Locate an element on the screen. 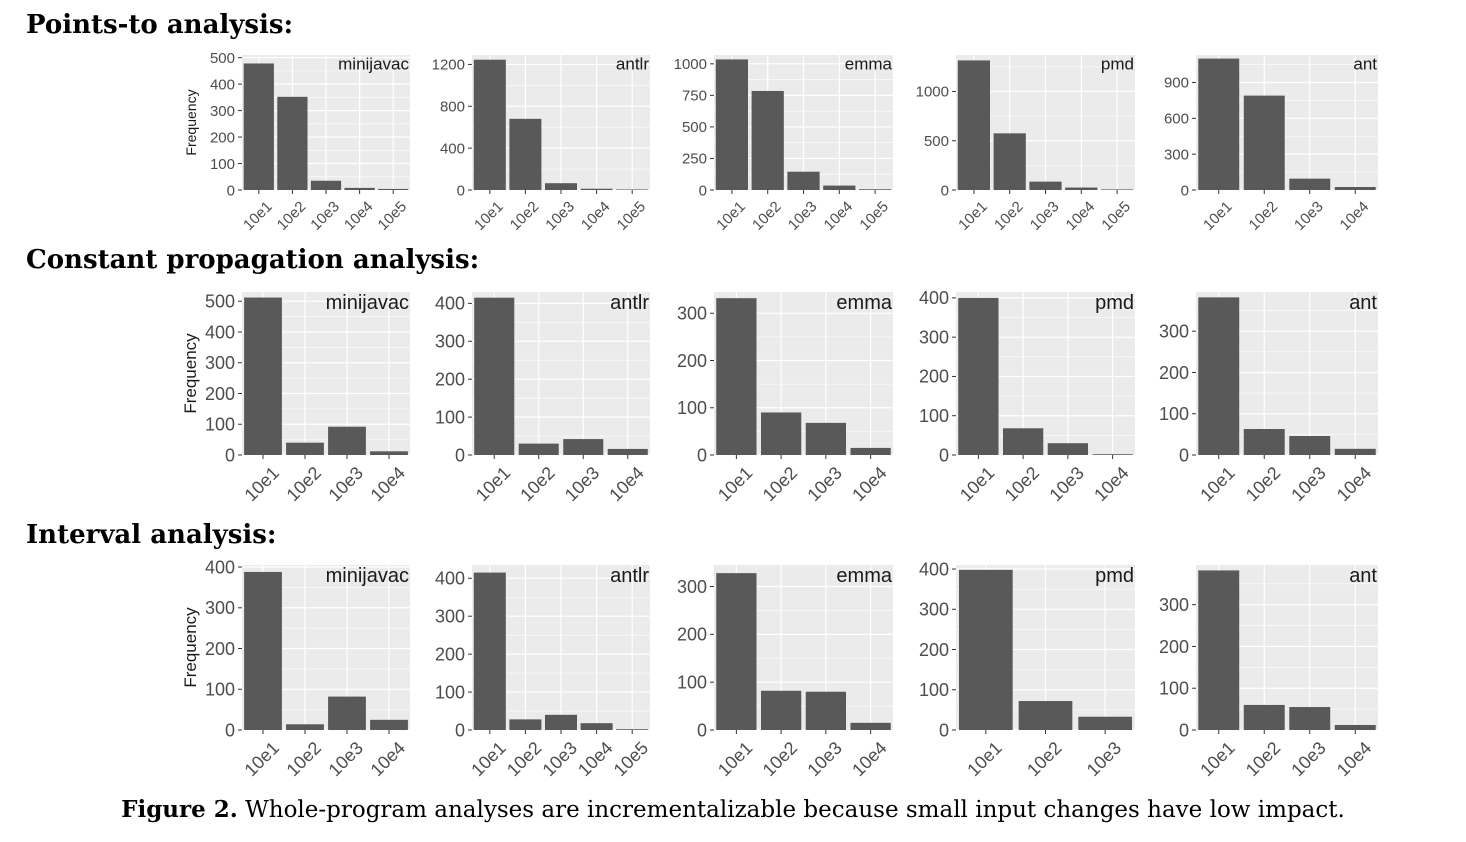  y-axis-label: Frequency is located at coordinates (190, 647).